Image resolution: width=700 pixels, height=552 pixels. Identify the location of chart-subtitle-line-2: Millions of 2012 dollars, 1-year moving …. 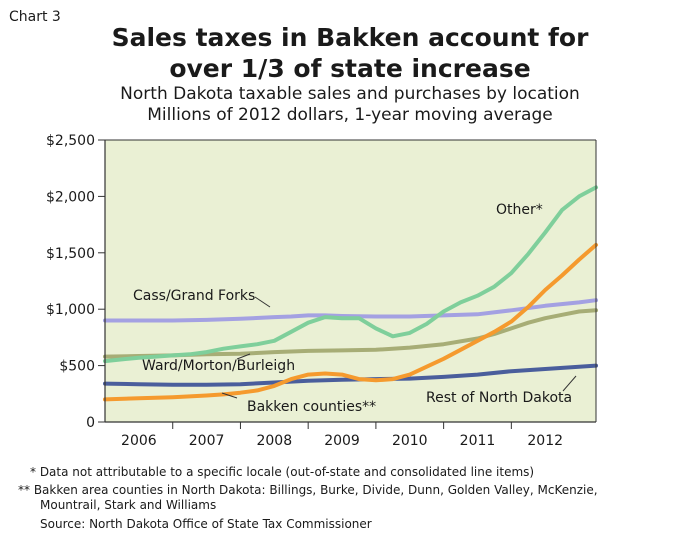
(350, 115).